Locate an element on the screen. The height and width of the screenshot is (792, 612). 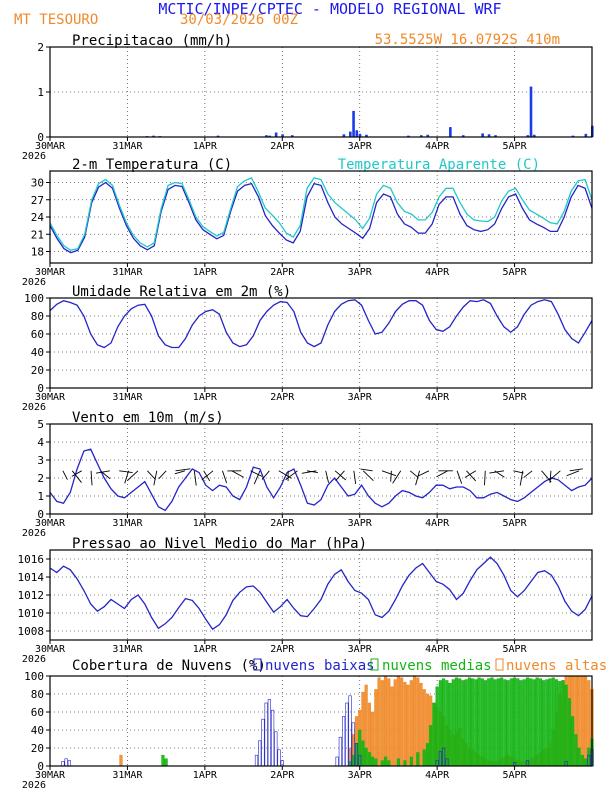
pressure-xtick-label: 1APR is located at coordinates (205, 649).